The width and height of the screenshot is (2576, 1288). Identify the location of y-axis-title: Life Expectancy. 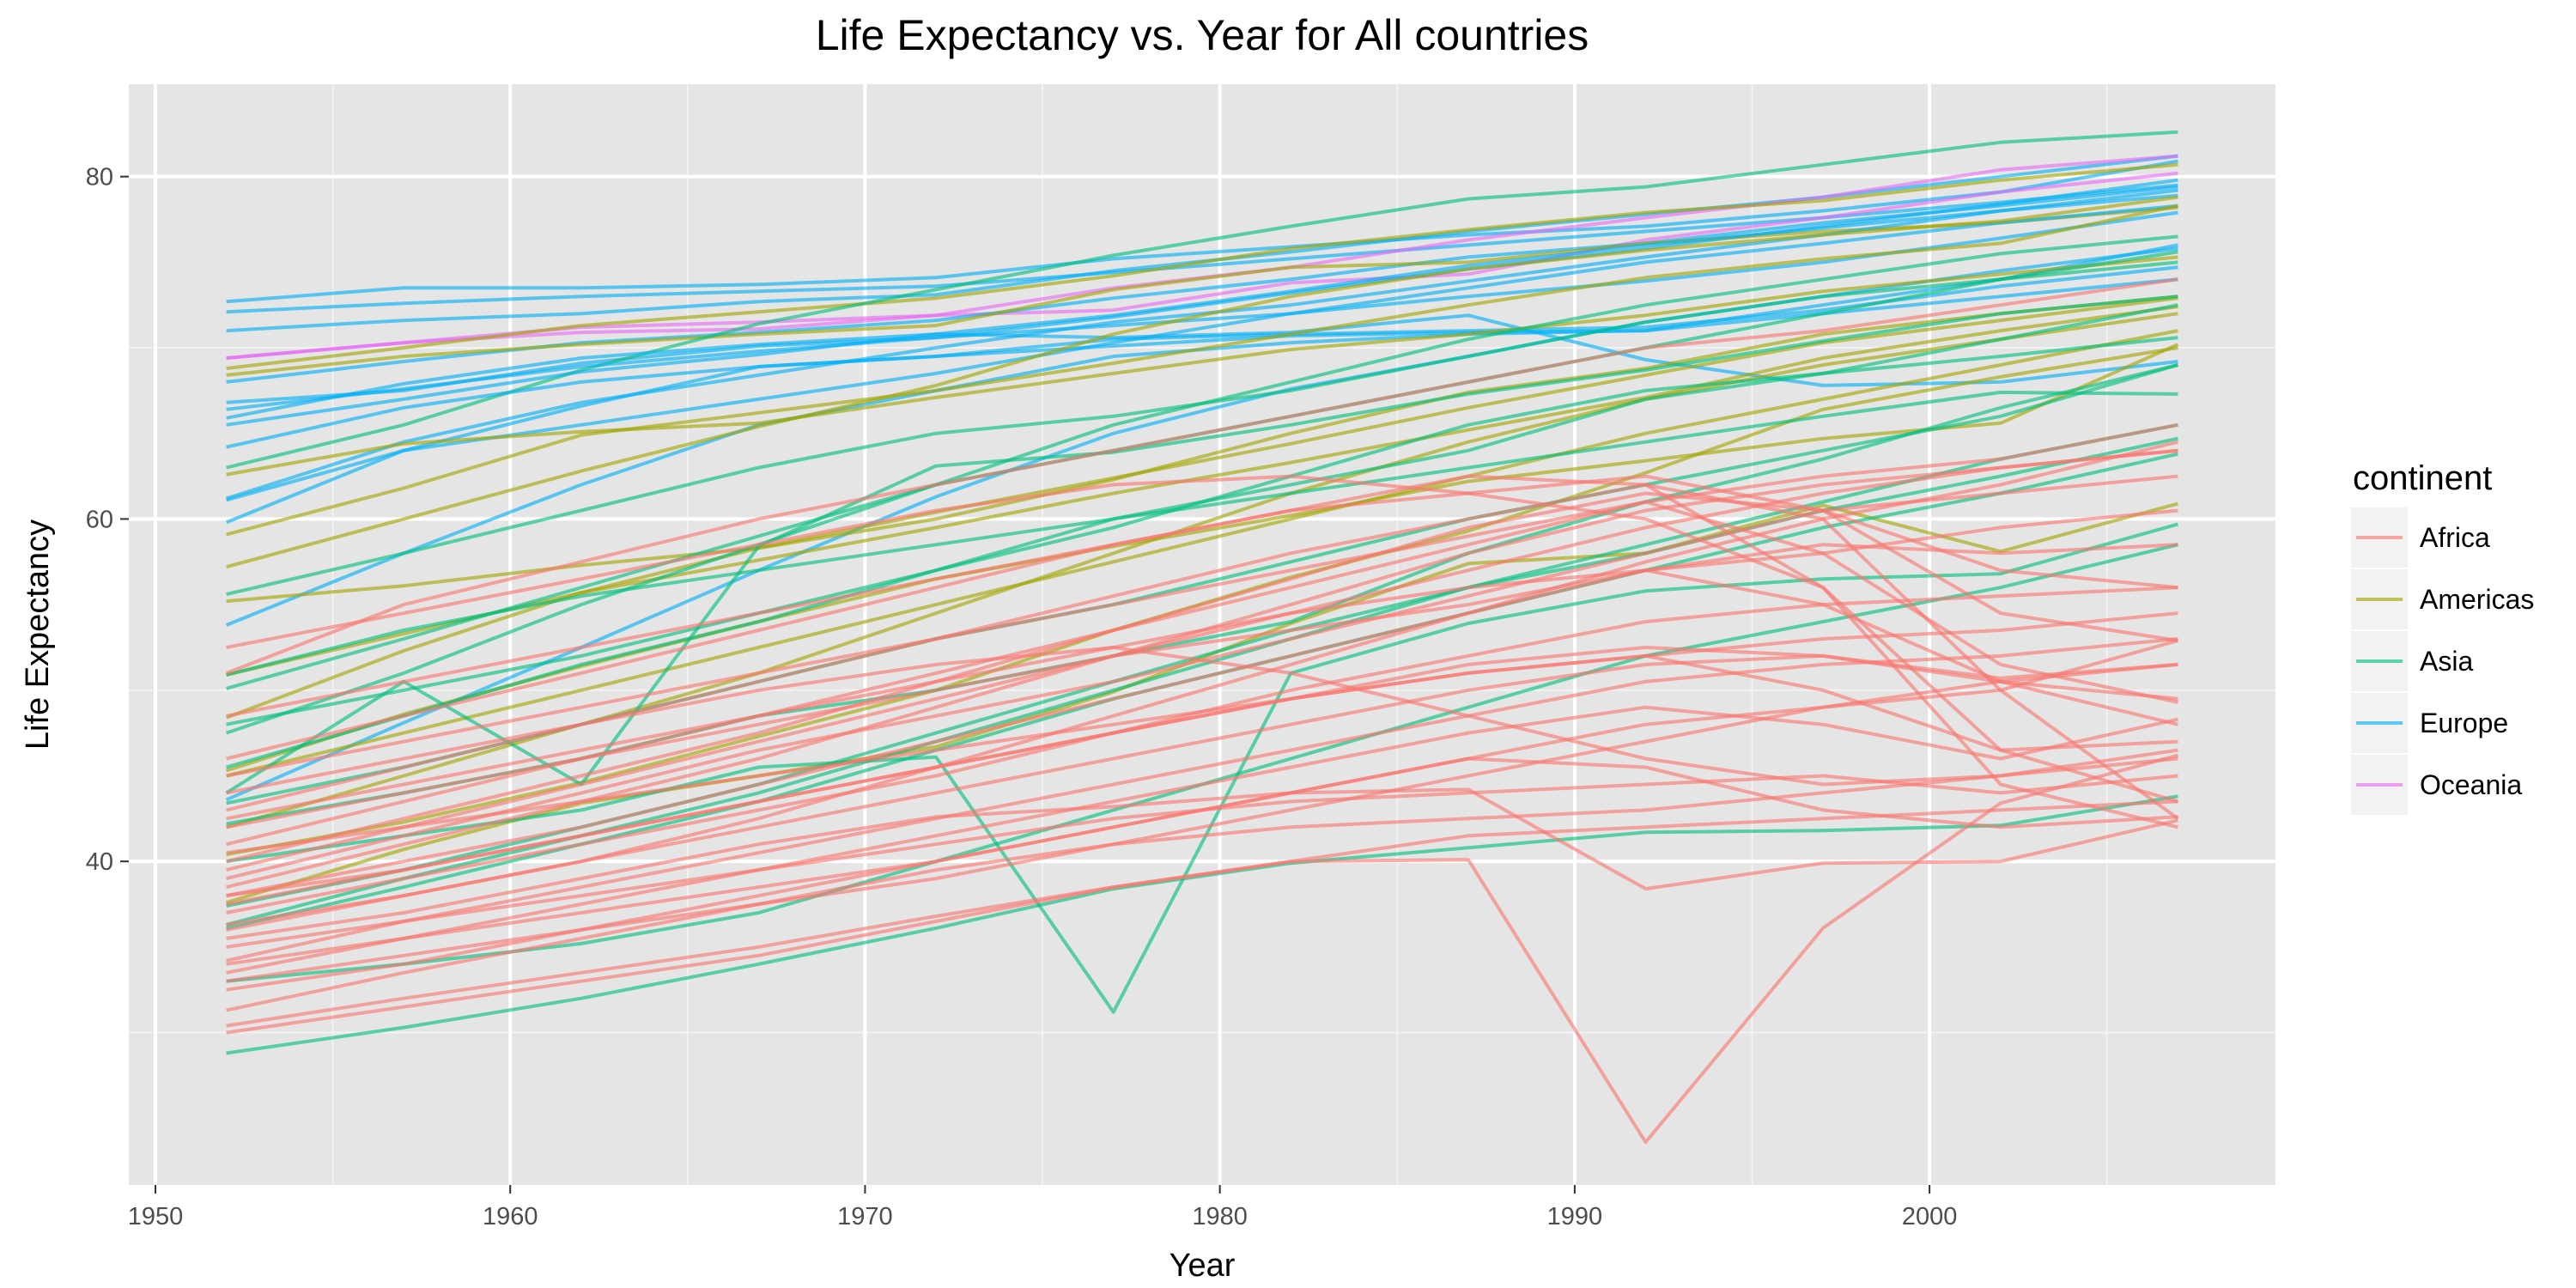
(38, 634).